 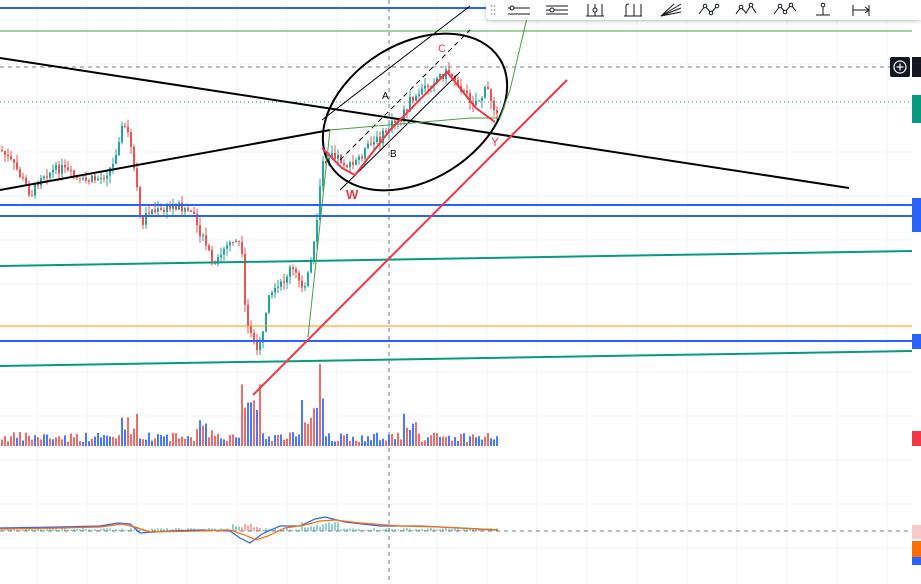 What do you see at coordinates (900, 67) in the screenshot?
I see `add-alert-button` at bounding box center [900, 67].